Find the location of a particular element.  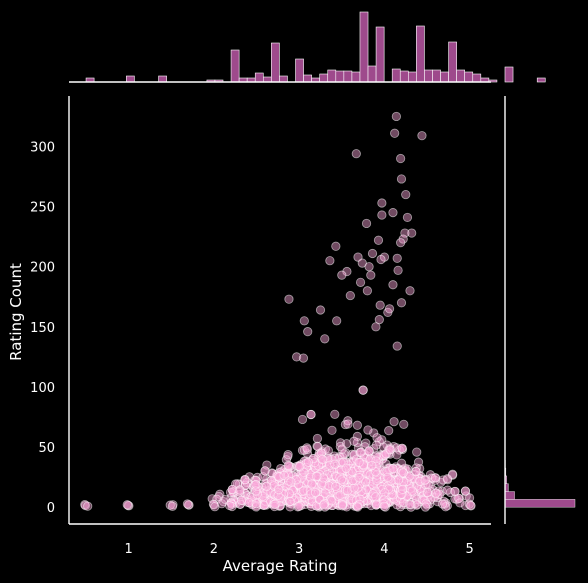

y-axis-label: Rating Count is located at coordinates (16, 312).